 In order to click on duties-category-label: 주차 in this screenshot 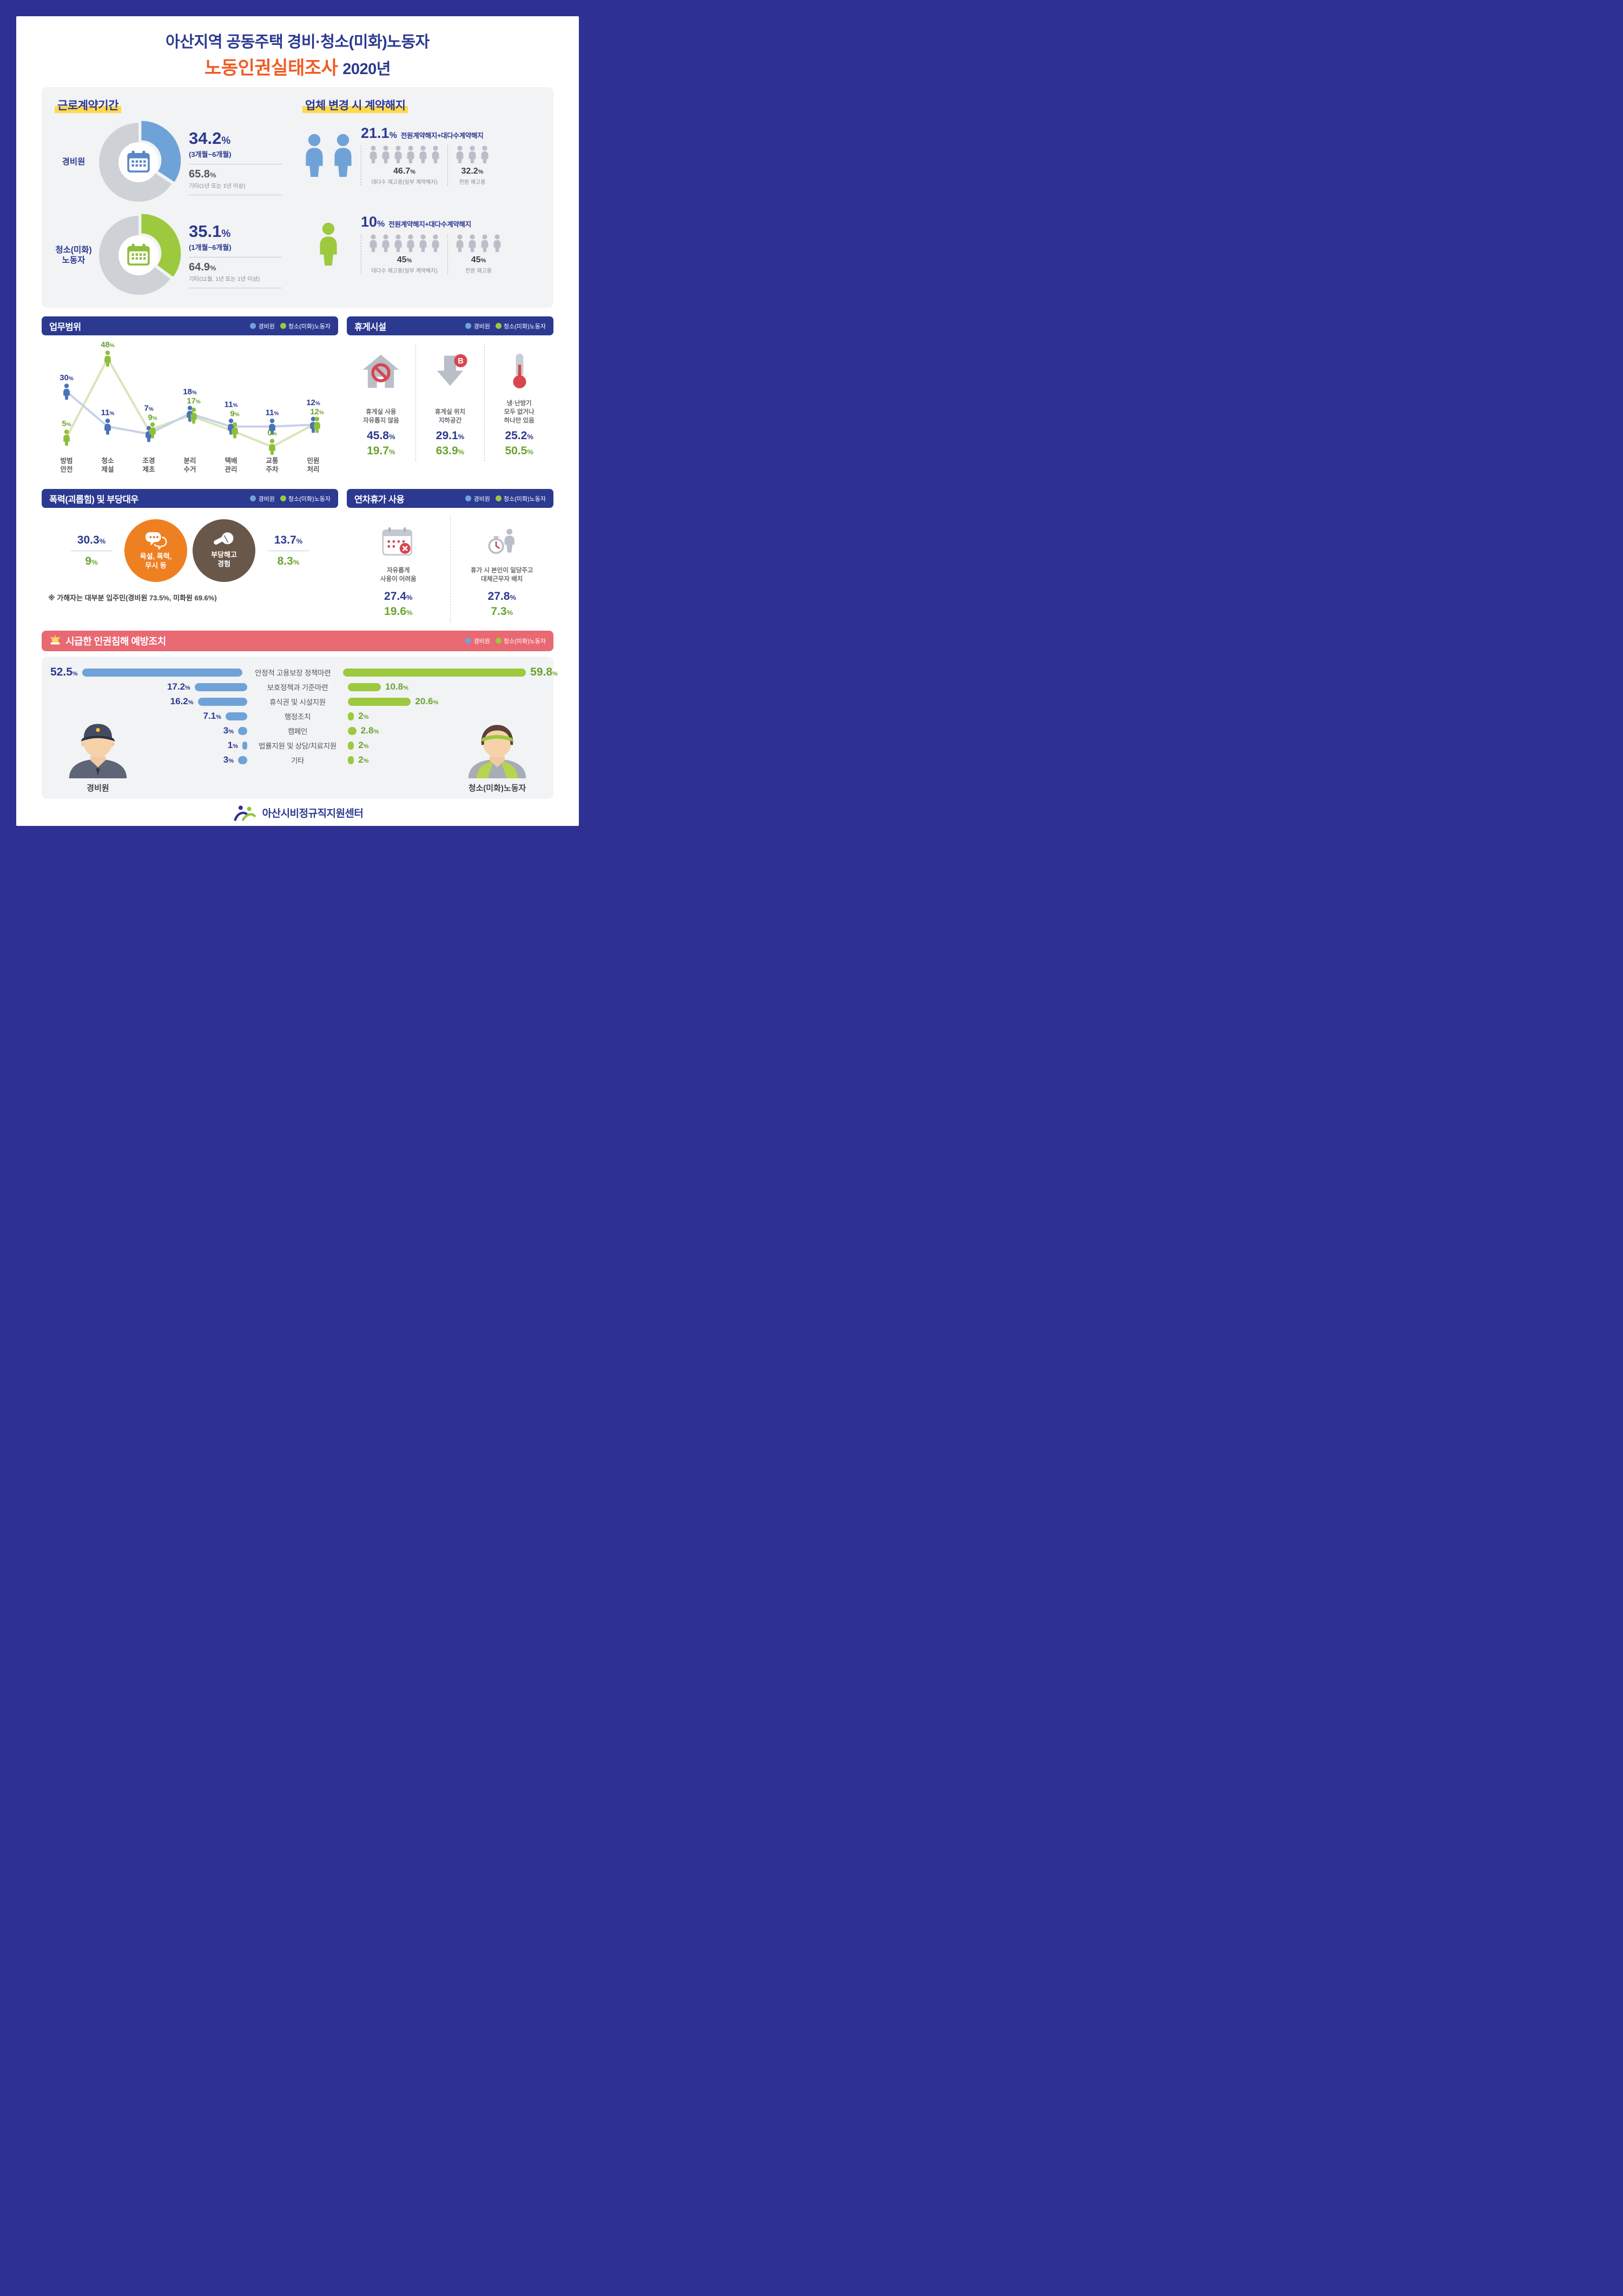, I will do `click(272, 469)`.